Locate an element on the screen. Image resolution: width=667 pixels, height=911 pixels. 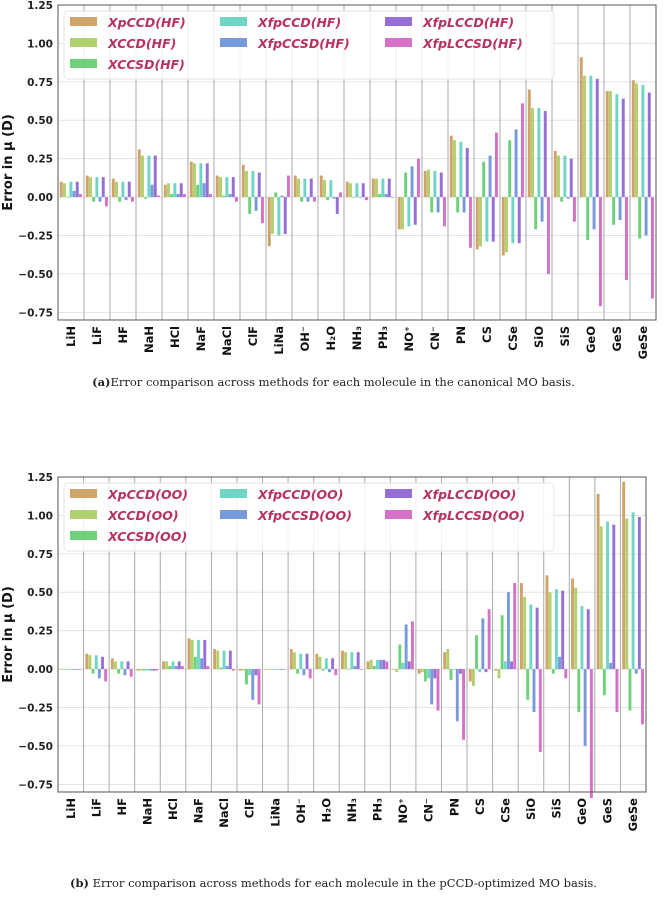
x-tick-label: CN⁻ is located at coordinates (435, 338).